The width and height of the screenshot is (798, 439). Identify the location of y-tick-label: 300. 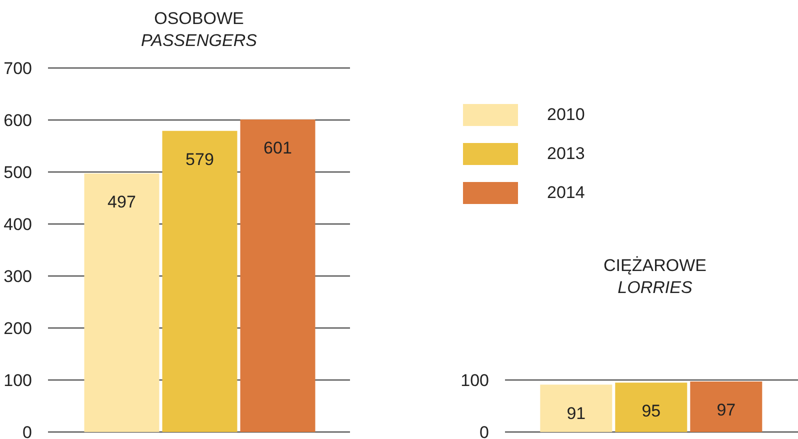
(18, 276).